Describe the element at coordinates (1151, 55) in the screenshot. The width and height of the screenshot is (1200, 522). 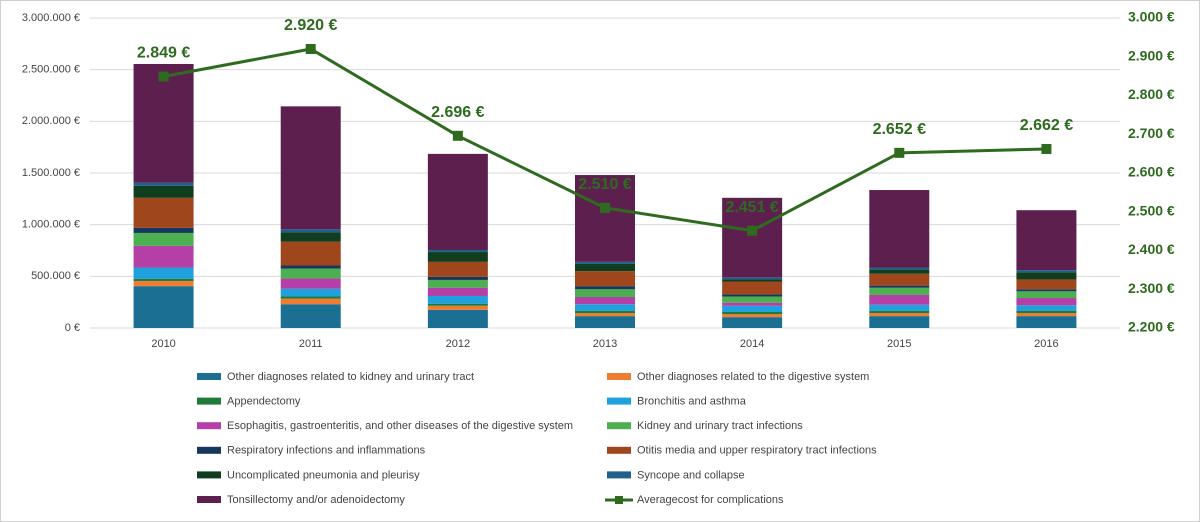
I see `y2-tick-label: 2.900 €` at that location.